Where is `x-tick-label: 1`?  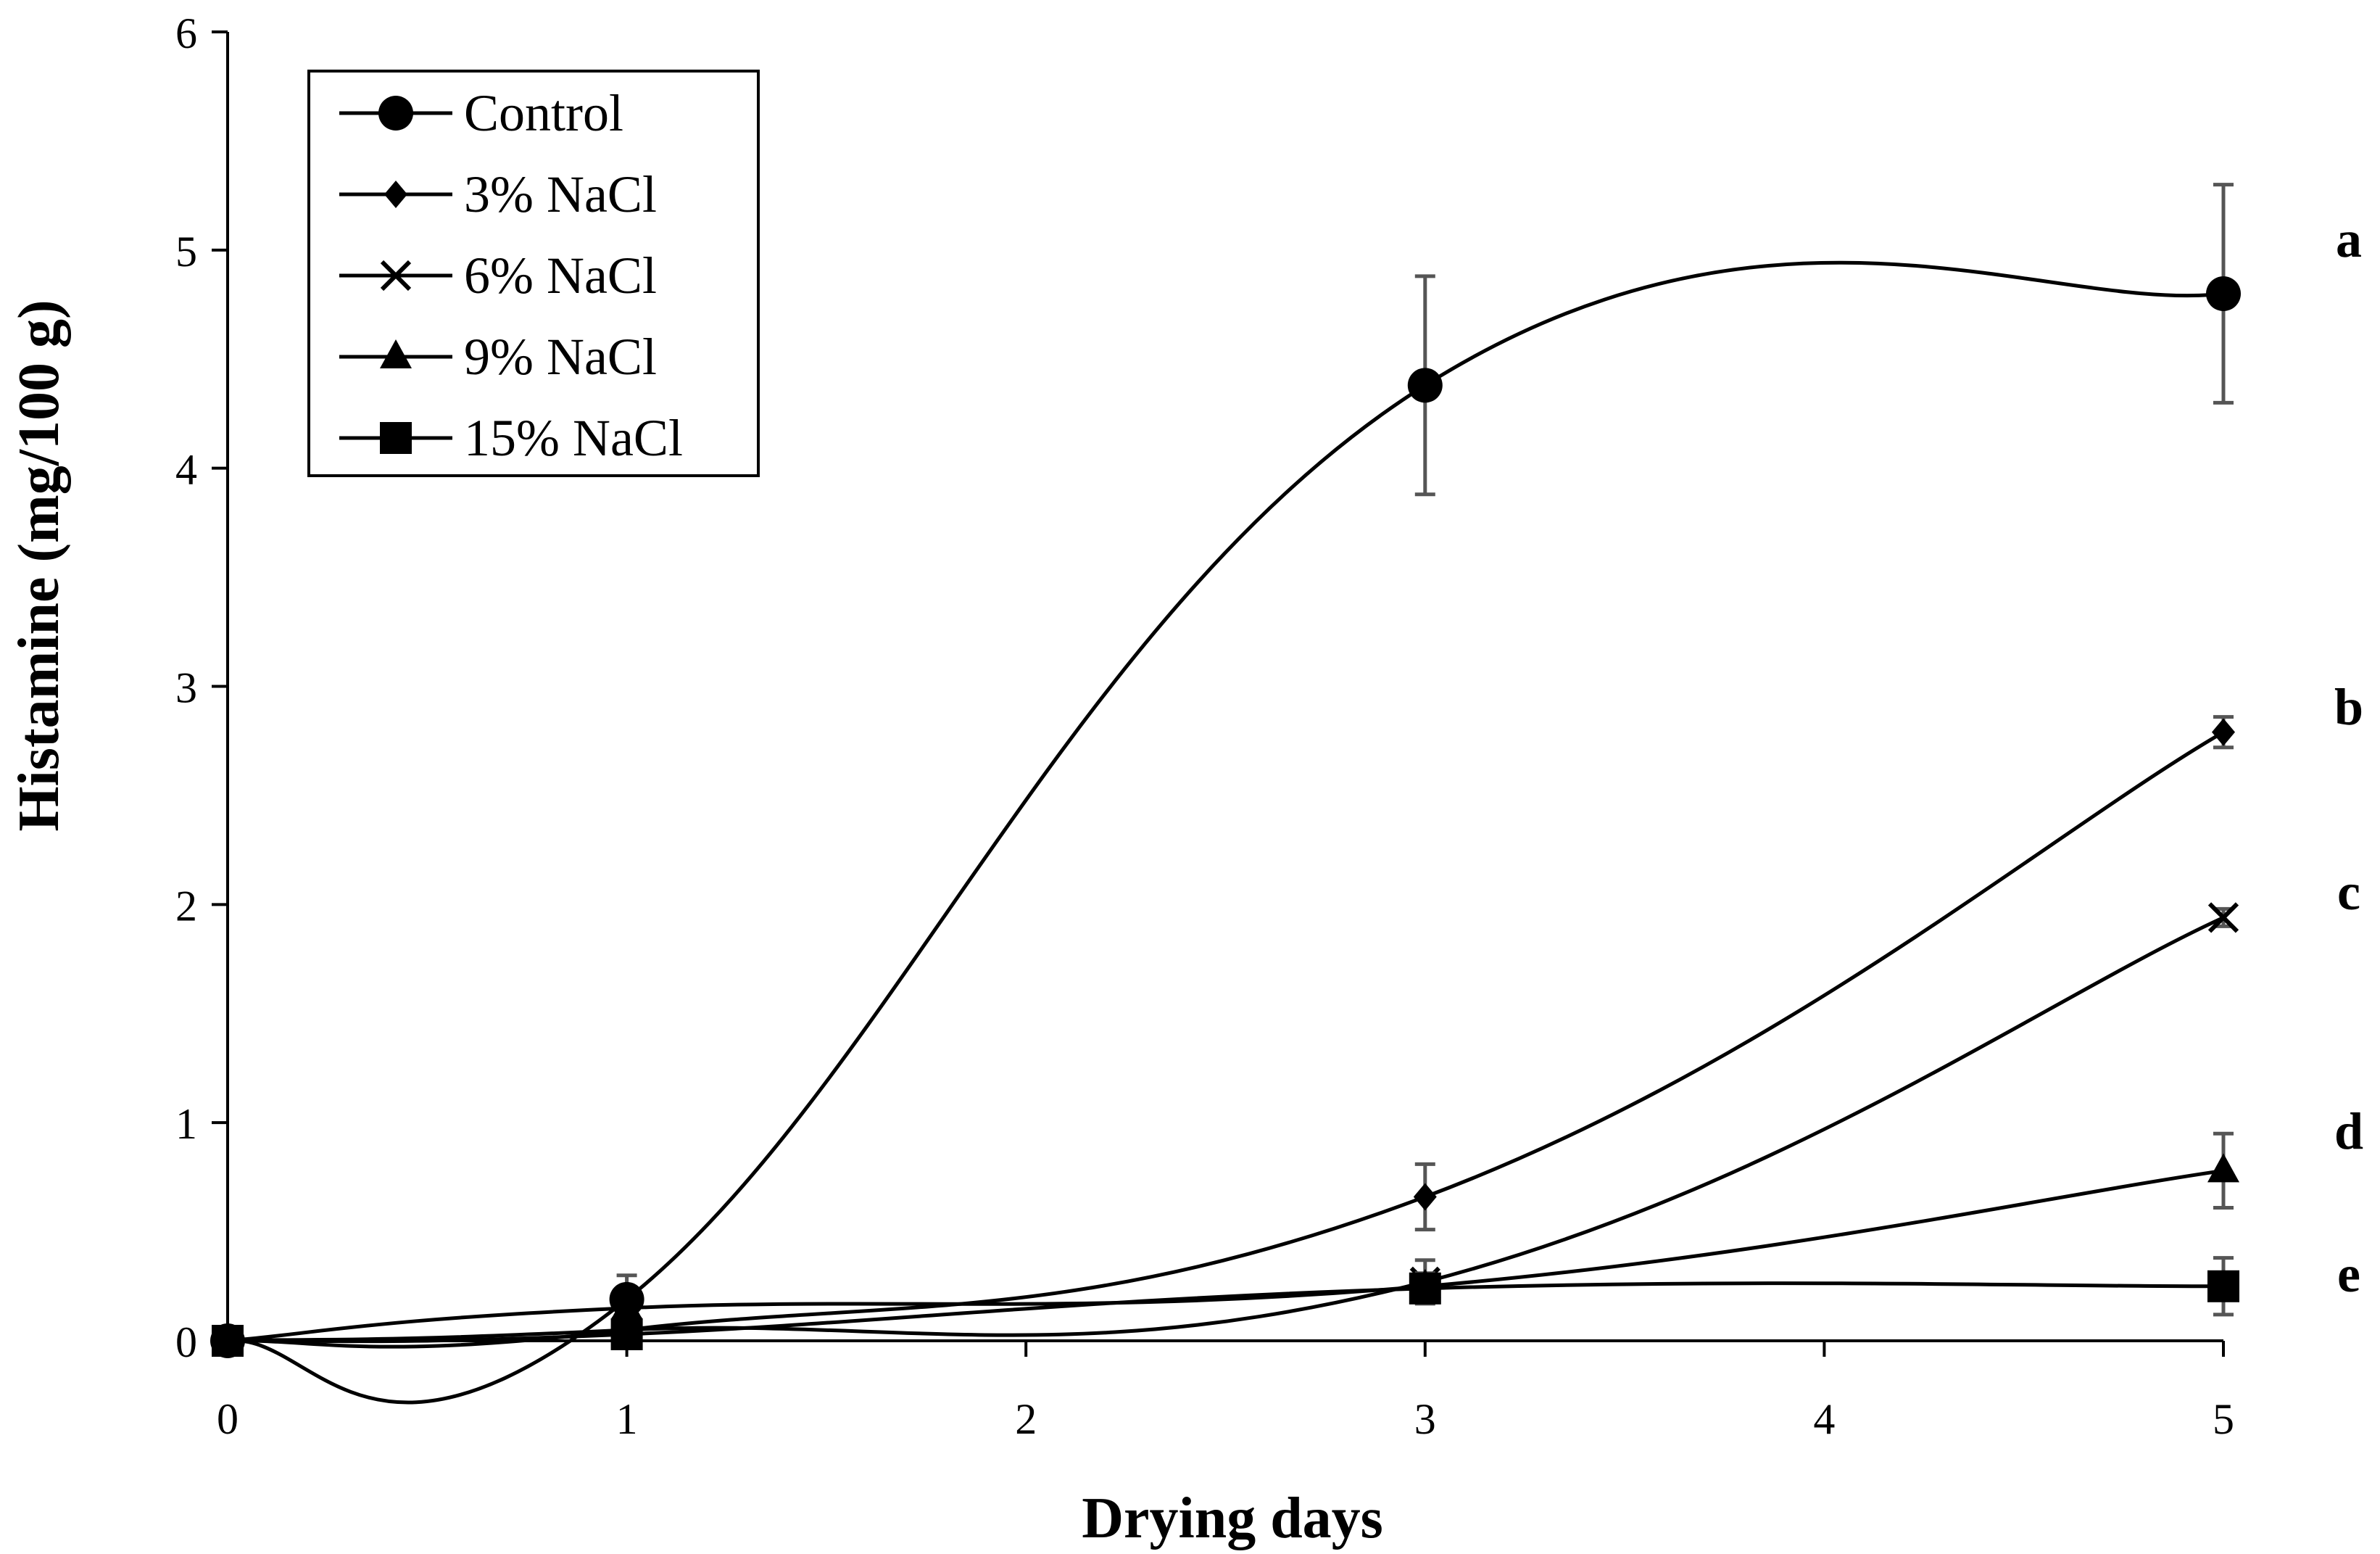 x-tick-label: 1 is located at coordinates (627, 1419).